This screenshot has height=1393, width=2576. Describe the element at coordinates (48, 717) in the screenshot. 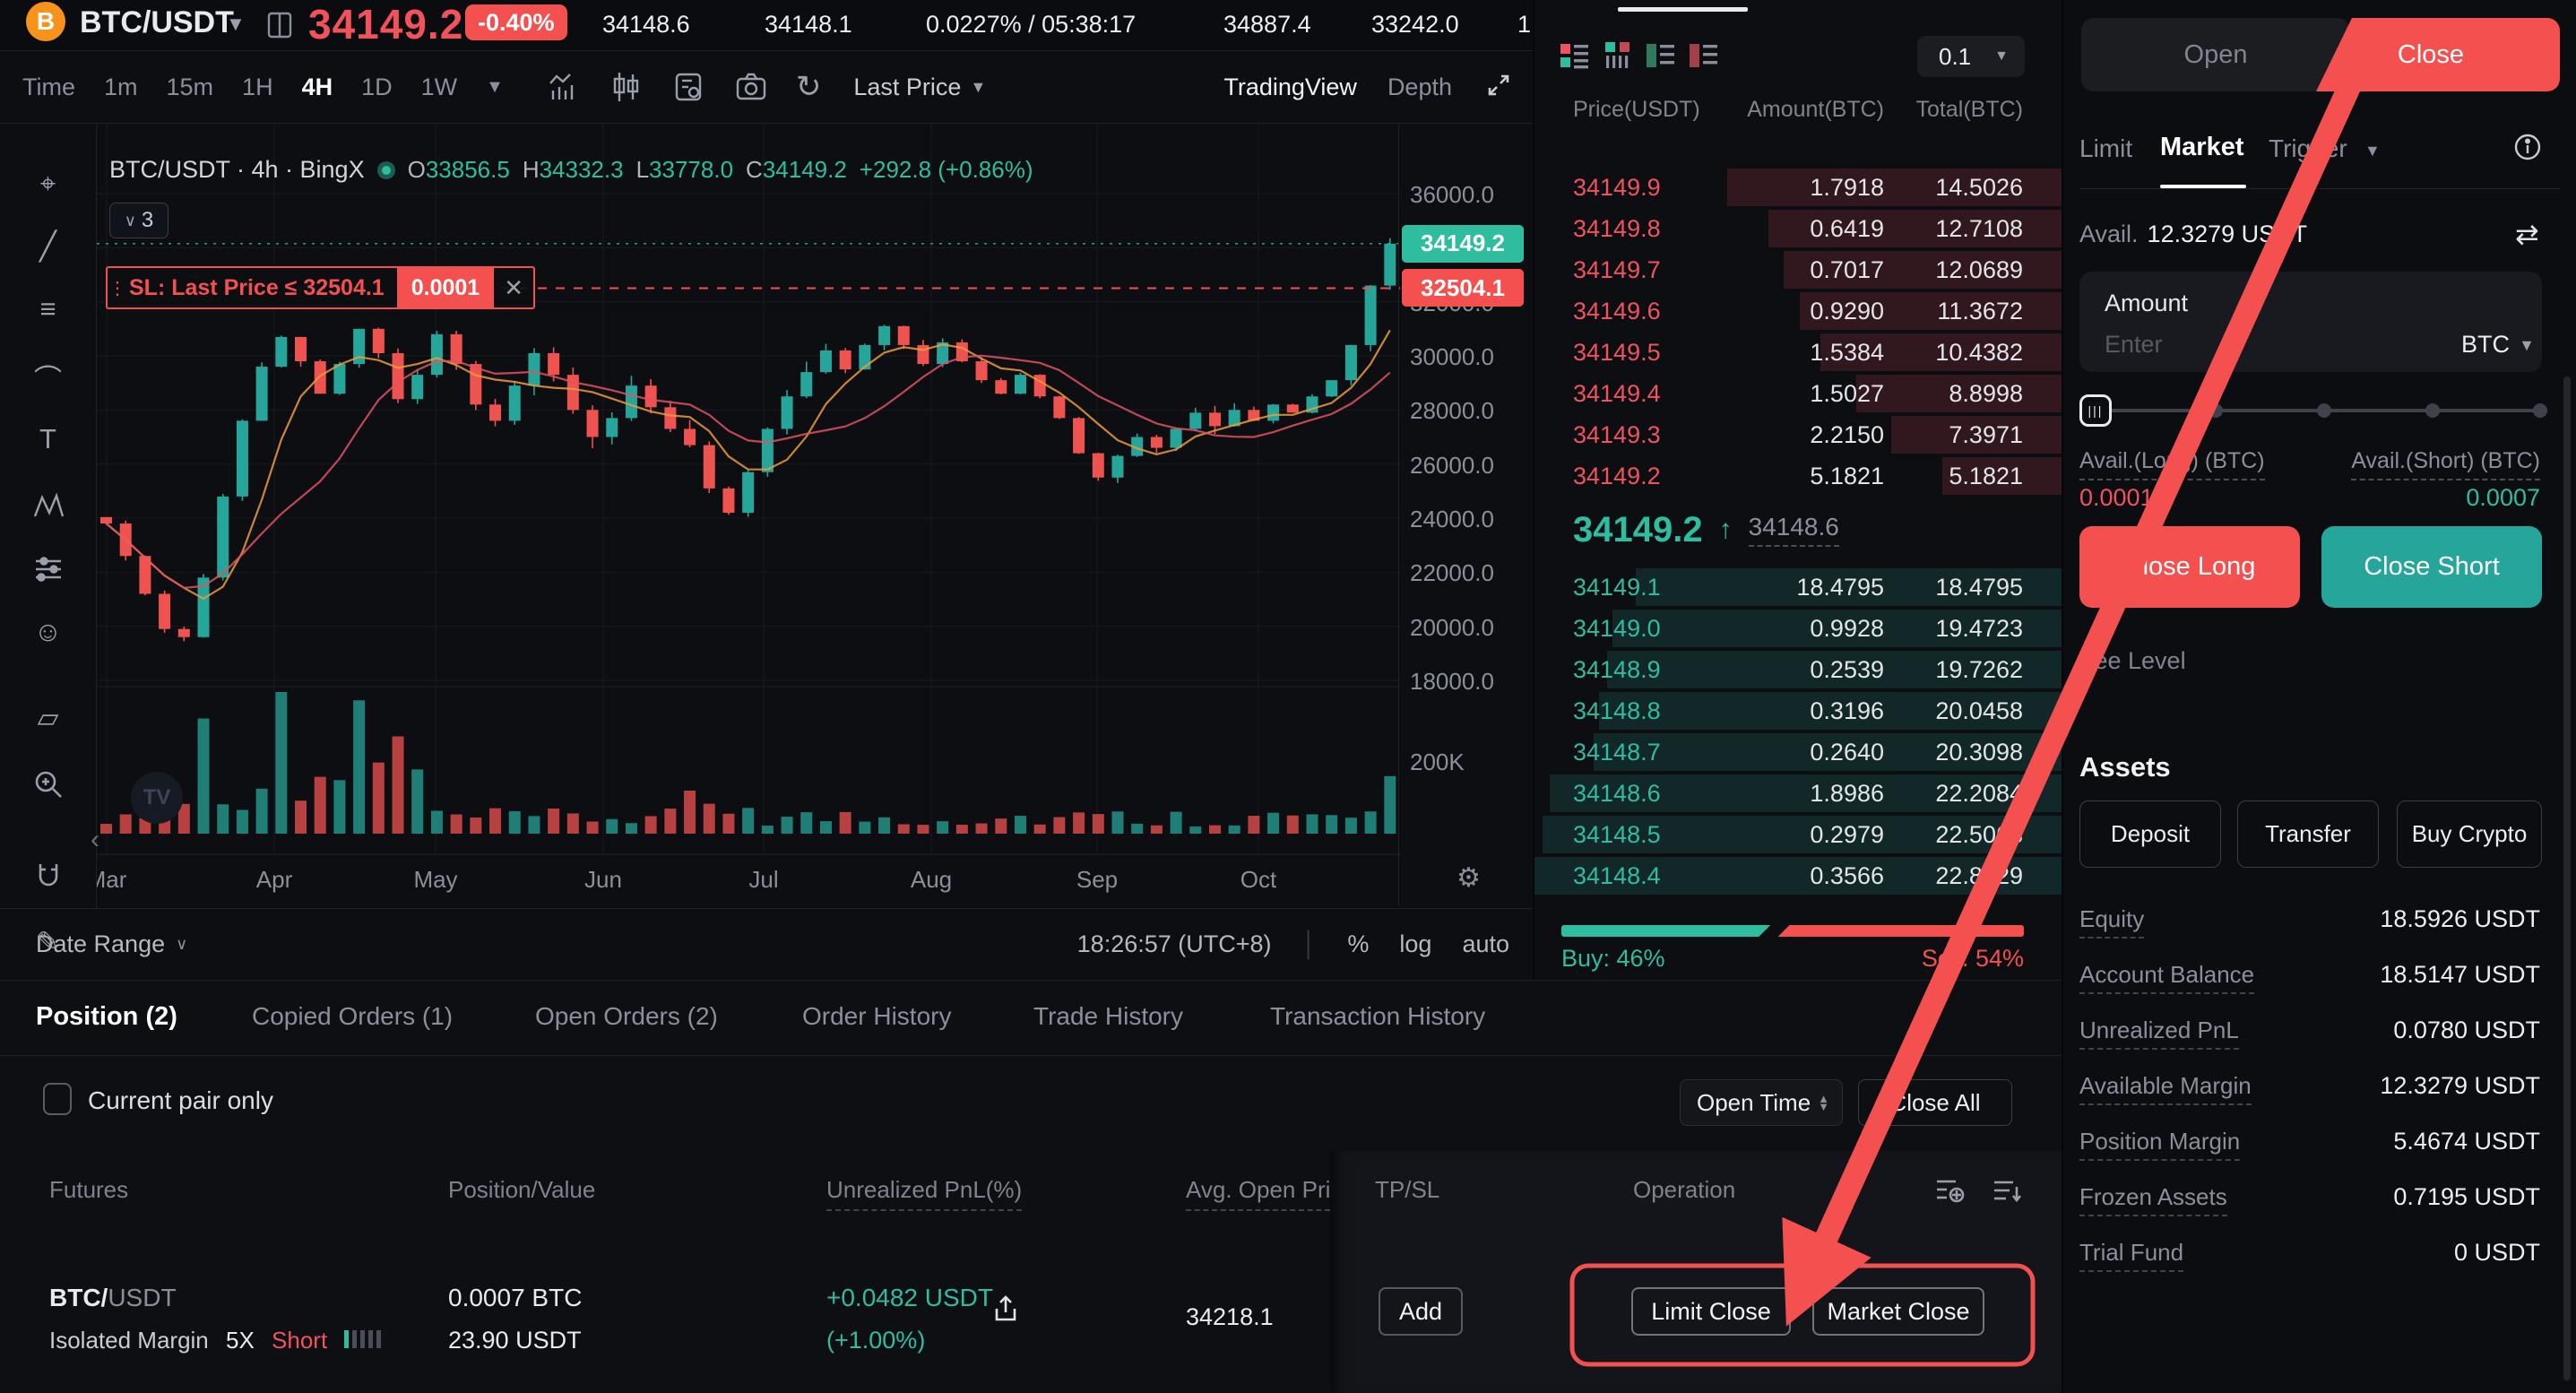

I see `ruler-tool-icon: ▱` at that location.